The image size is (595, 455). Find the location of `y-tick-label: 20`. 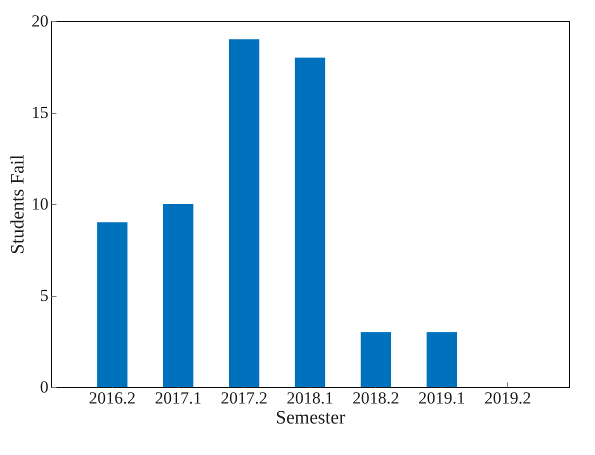

y-tick-label: 20 is located at coordinates (40, 21).